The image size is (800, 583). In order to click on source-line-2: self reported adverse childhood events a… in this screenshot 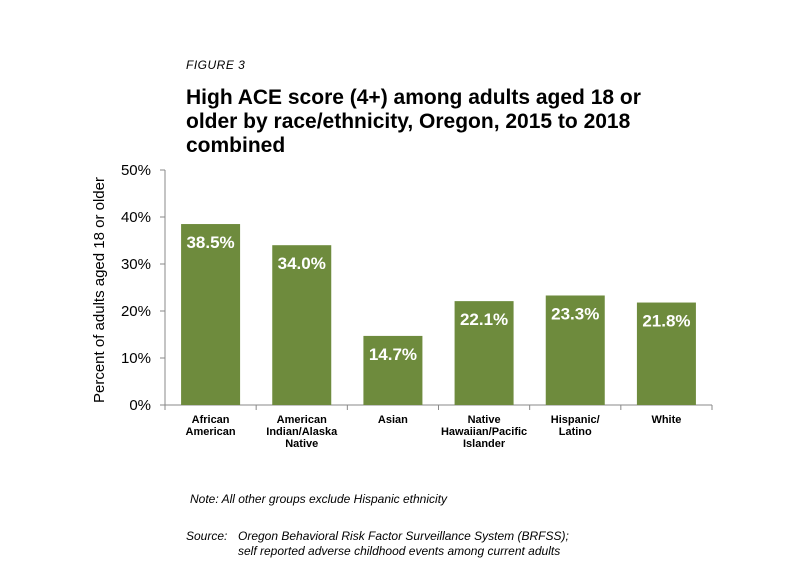, I will do `click(399, 551)`.